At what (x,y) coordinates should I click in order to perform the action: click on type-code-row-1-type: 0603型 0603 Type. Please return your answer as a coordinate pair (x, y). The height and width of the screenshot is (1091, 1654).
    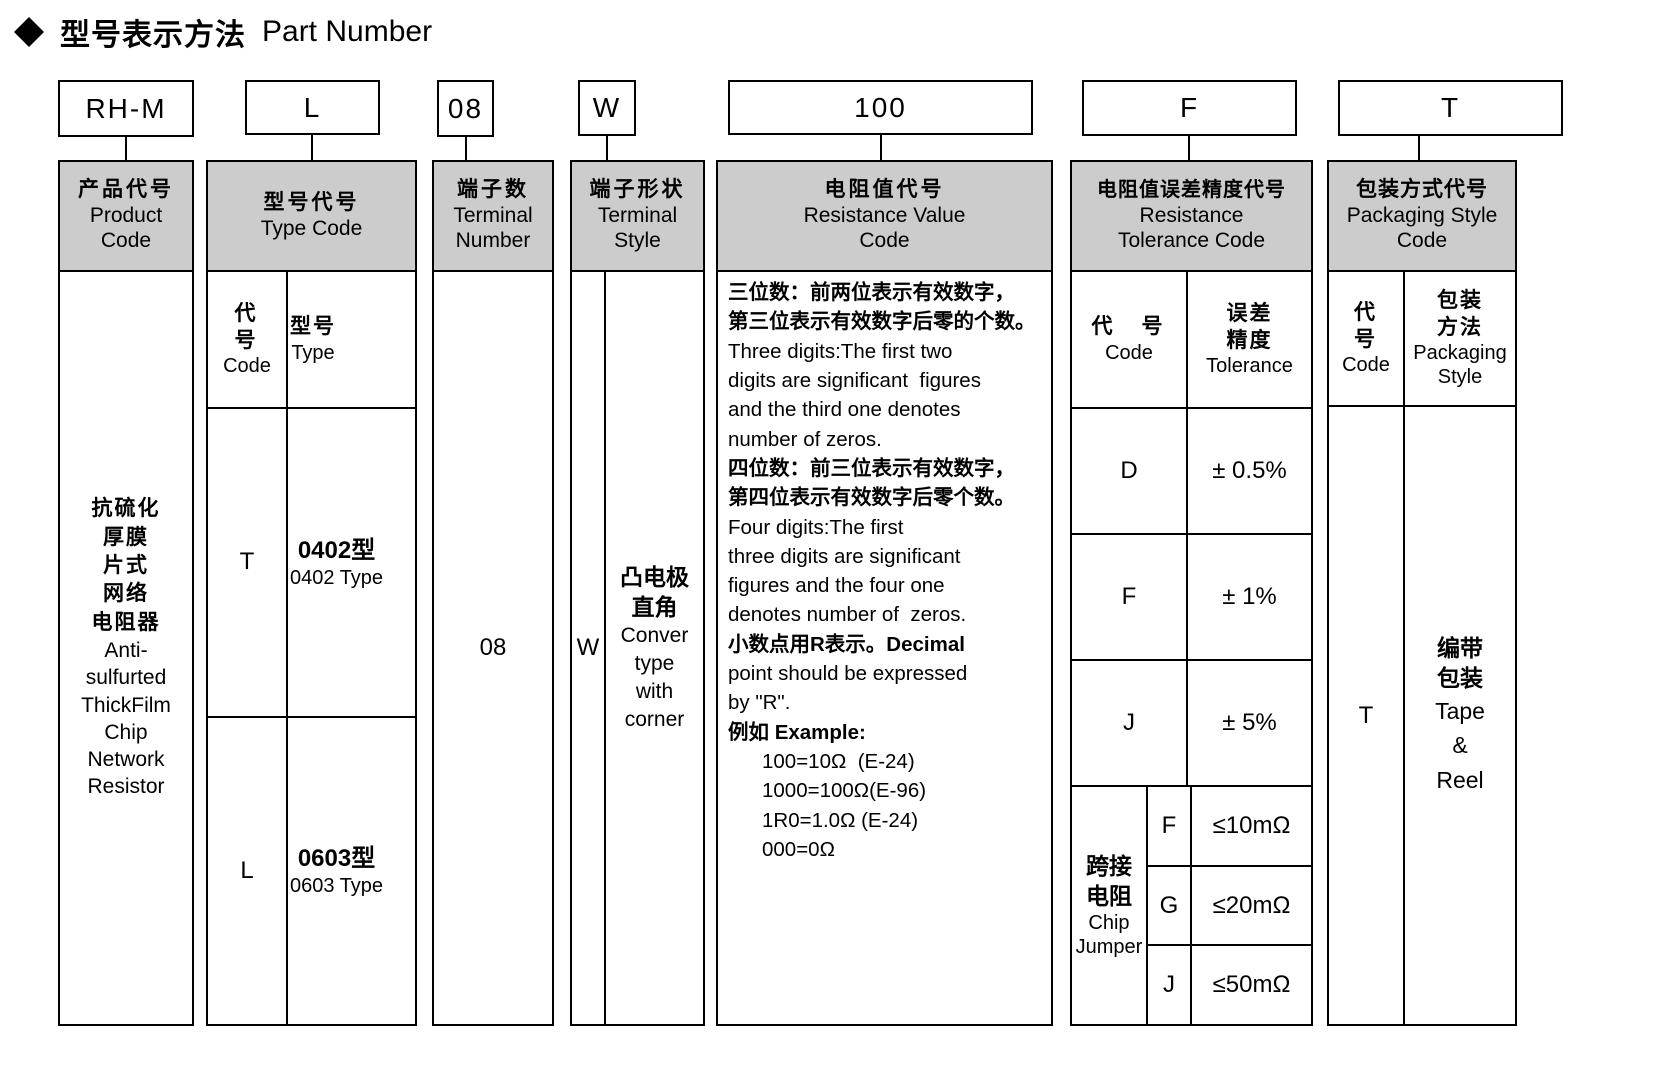
    Looking at the image, I should click on (336, 871).